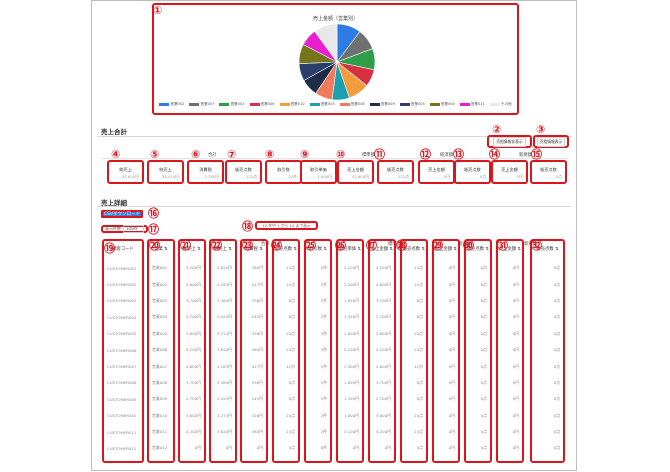 The width and height of the screenshot is (670, 472). What do you see at coordinates (290, 284) in the screenshot?
I see `table-cell: 12点` at bounding box center [290, 284].